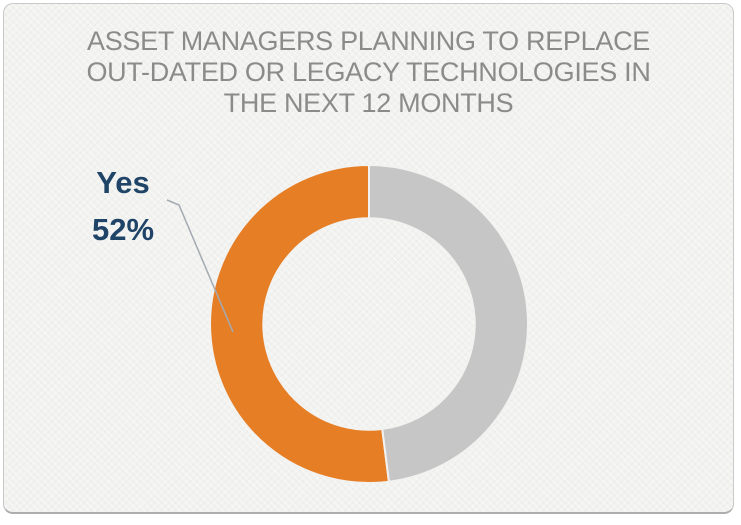 Image resolution: width=741 pixels, height=525 pixels. What do you see at coordinates (123, 182) in the screenshot?
I see `data-label-yes-name: Yes` at bounding box center [123, 182].